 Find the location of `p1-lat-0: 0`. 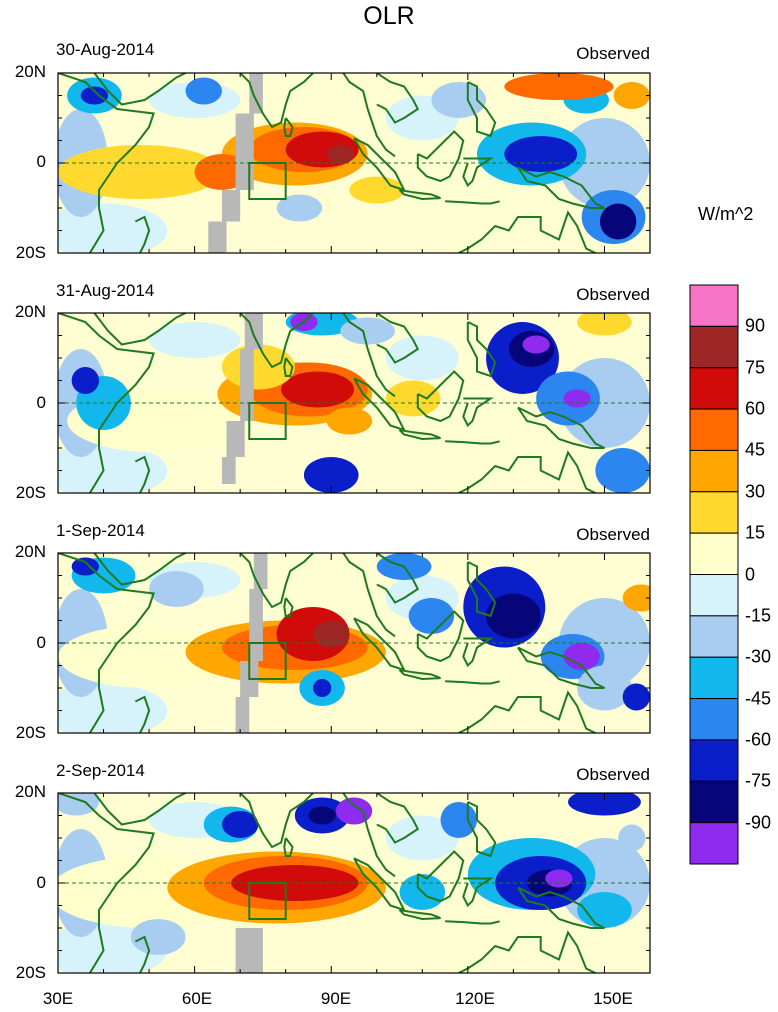

p1-lat-0: 0 is located at coordinates (41, 161).